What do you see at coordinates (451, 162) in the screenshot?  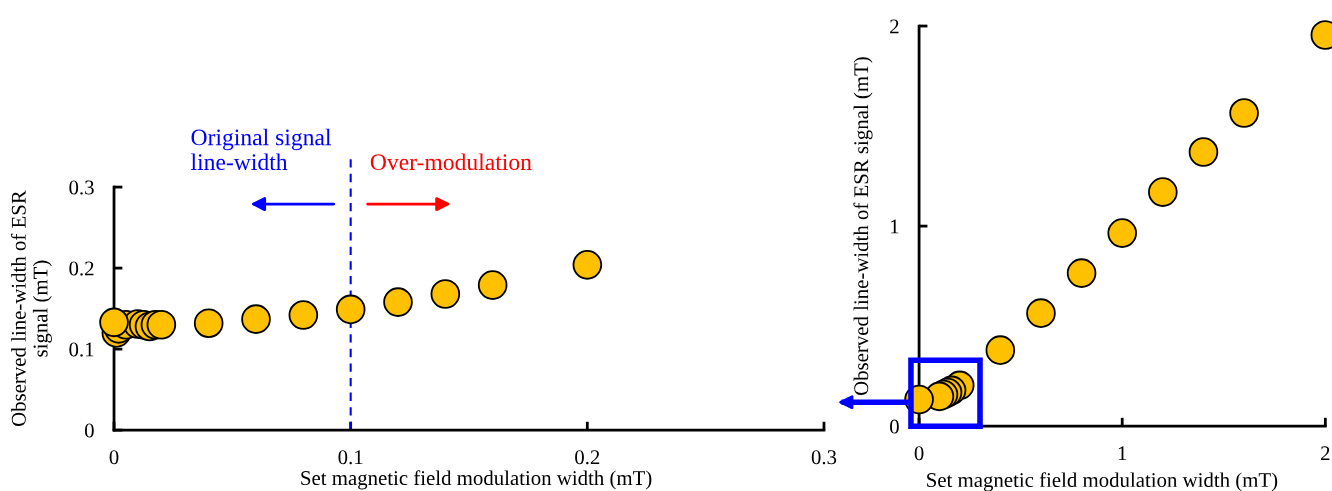 I see `text: Over-modulation` at bounding box center [451, 162].